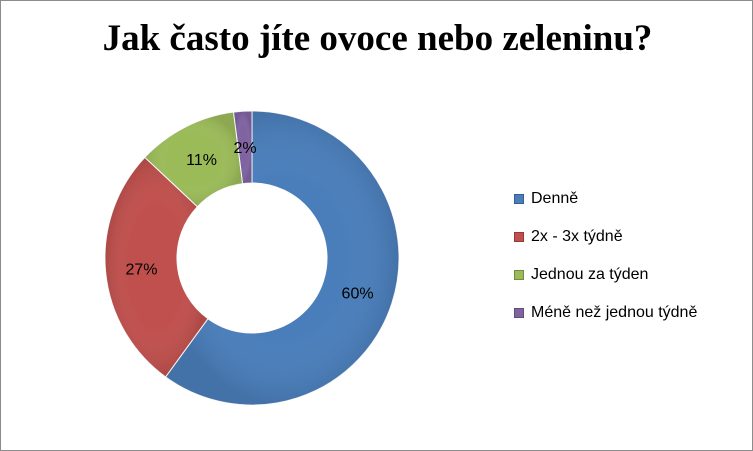 The height and width of the screenshot is (451, 753). What do you see at coordinates (377, 38) in the screenshot?
I see `chart-title: Jak často jíte ovoce nebo zeleninu?` at bounding box center [377, 38].